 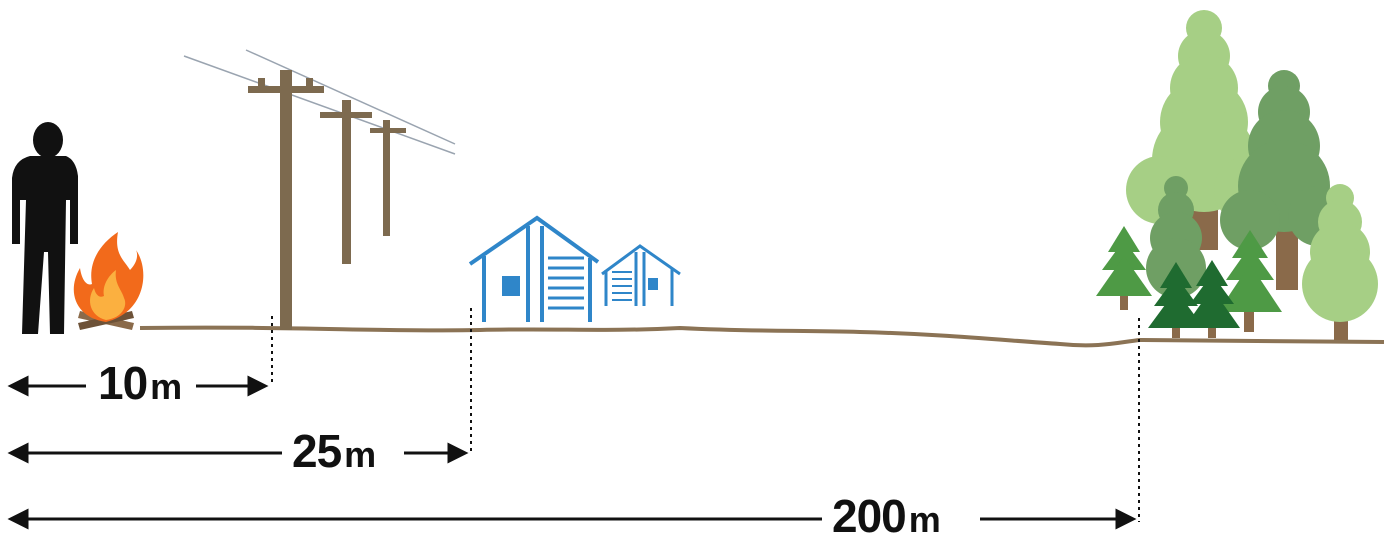 I want to click on utility-pole-near, so click(x=286, y=200).